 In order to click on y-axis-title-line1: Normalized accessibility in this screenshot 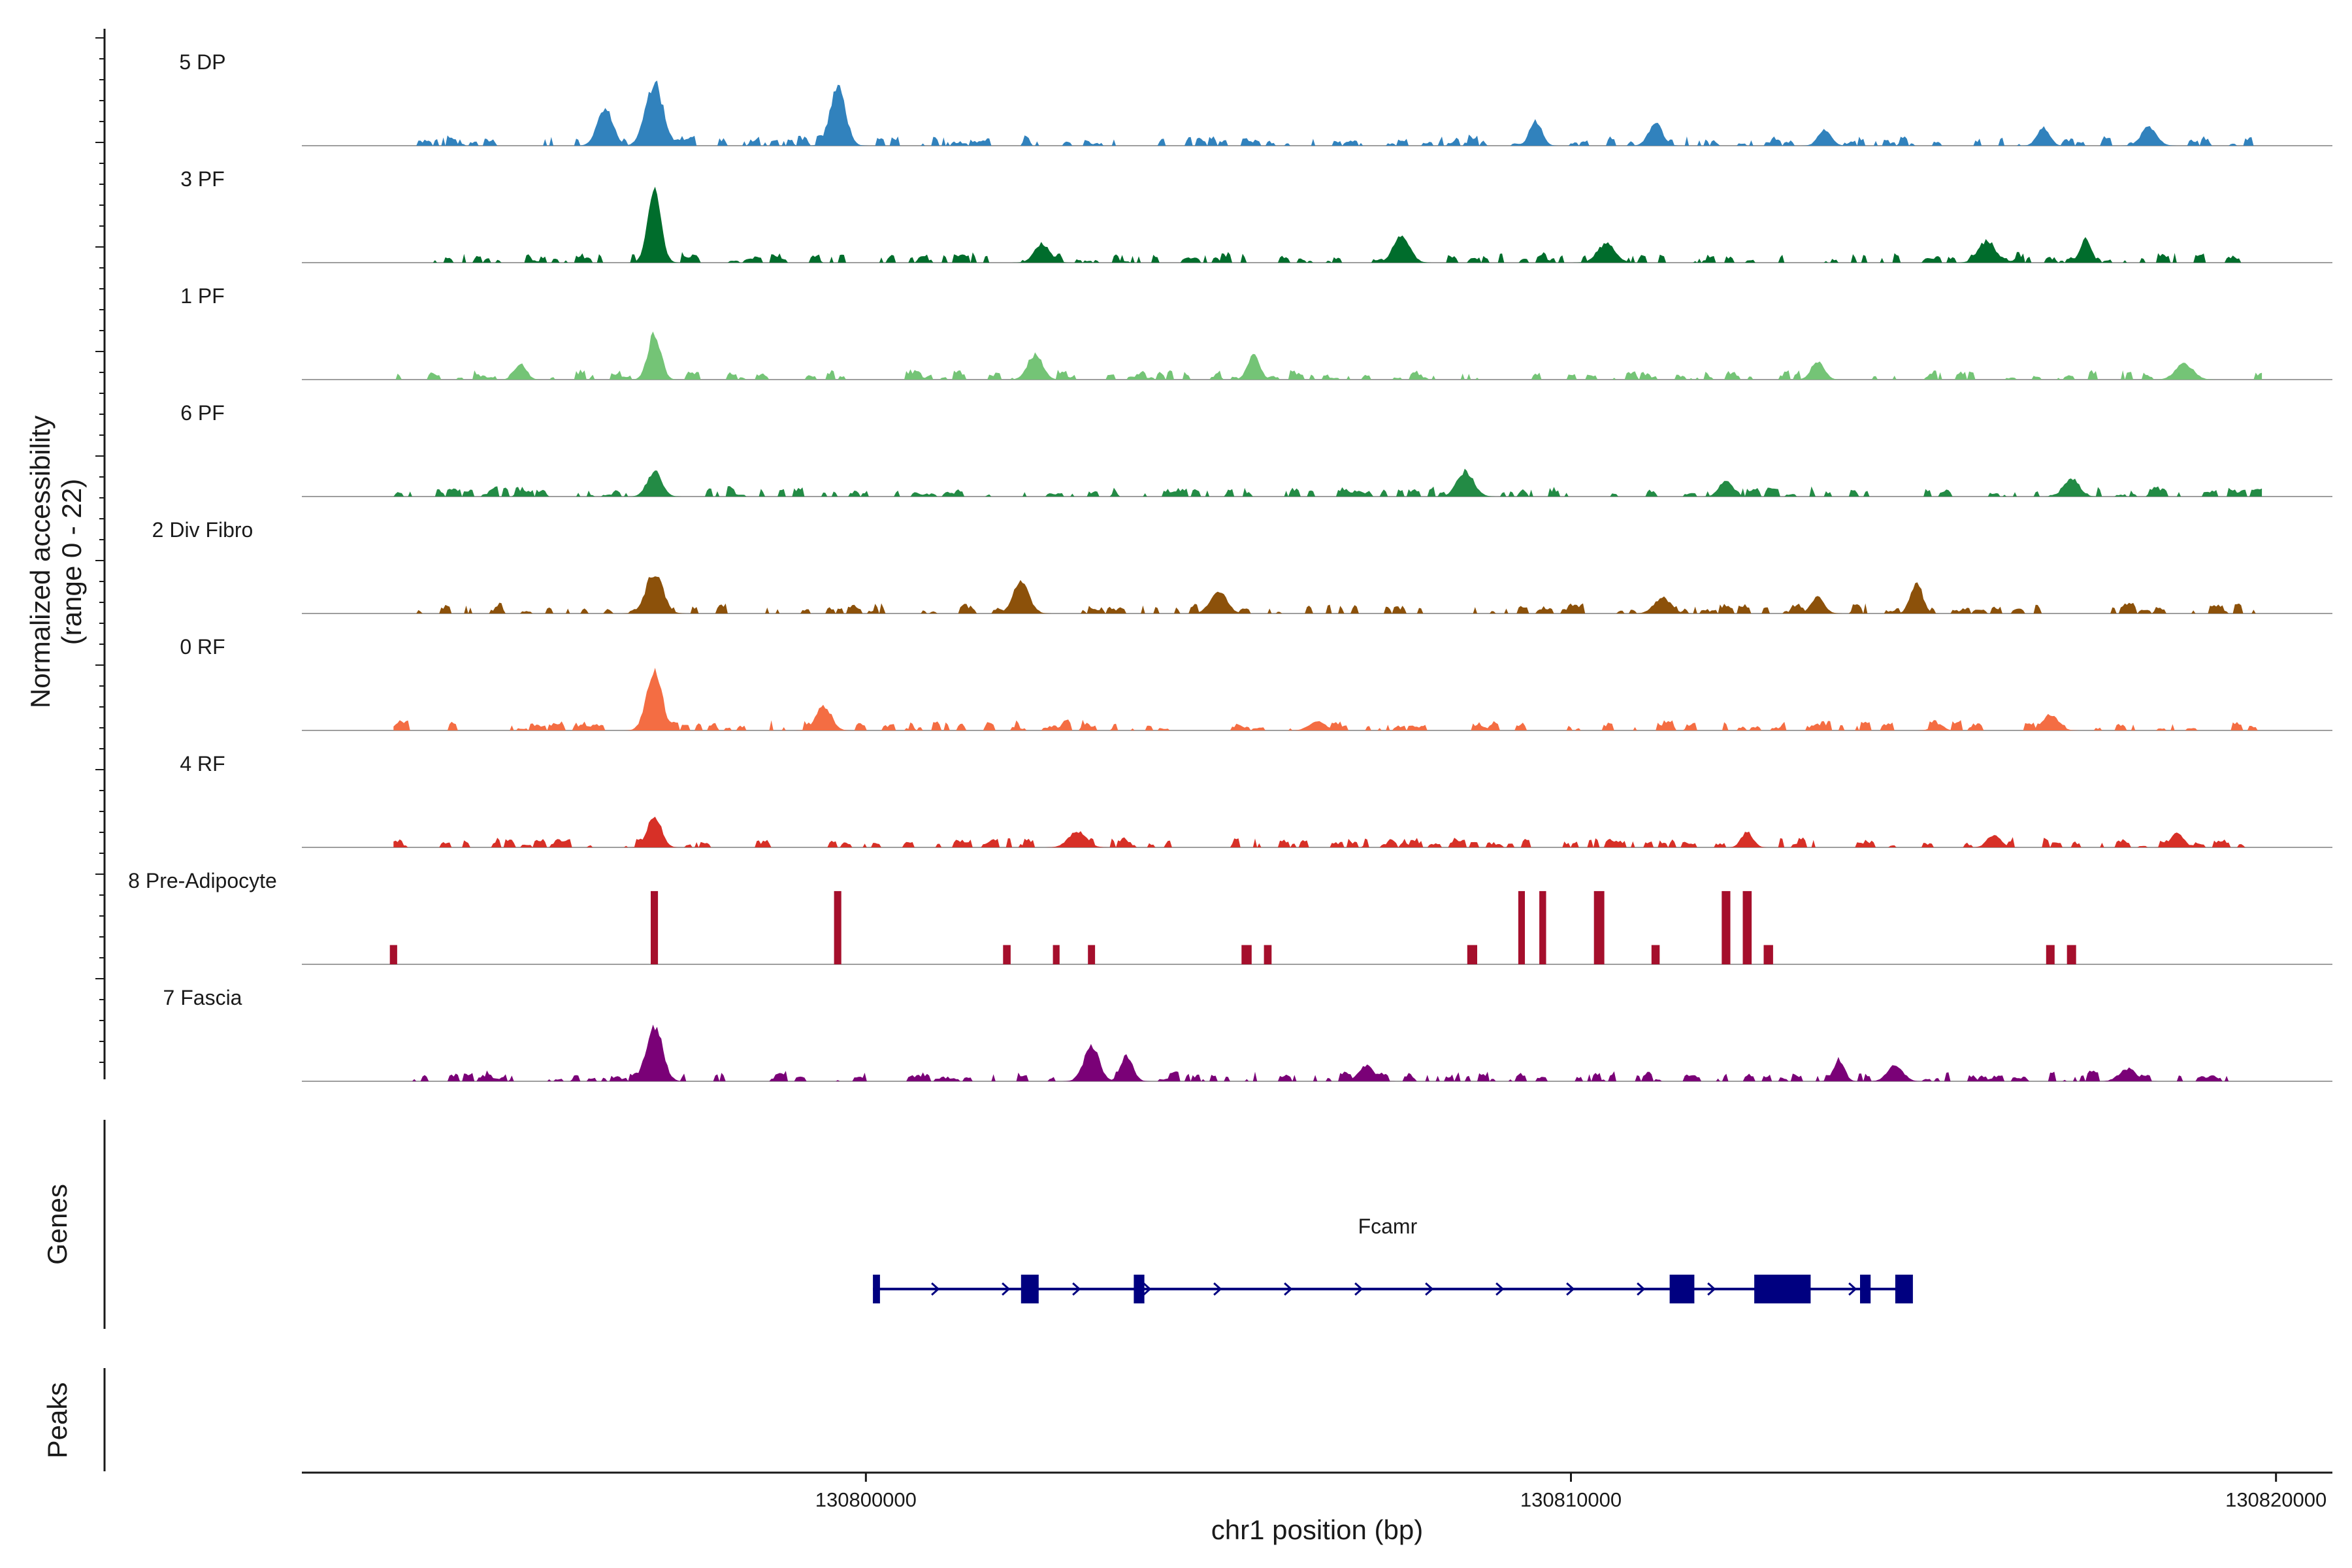, I will do `click(40, 562)`.